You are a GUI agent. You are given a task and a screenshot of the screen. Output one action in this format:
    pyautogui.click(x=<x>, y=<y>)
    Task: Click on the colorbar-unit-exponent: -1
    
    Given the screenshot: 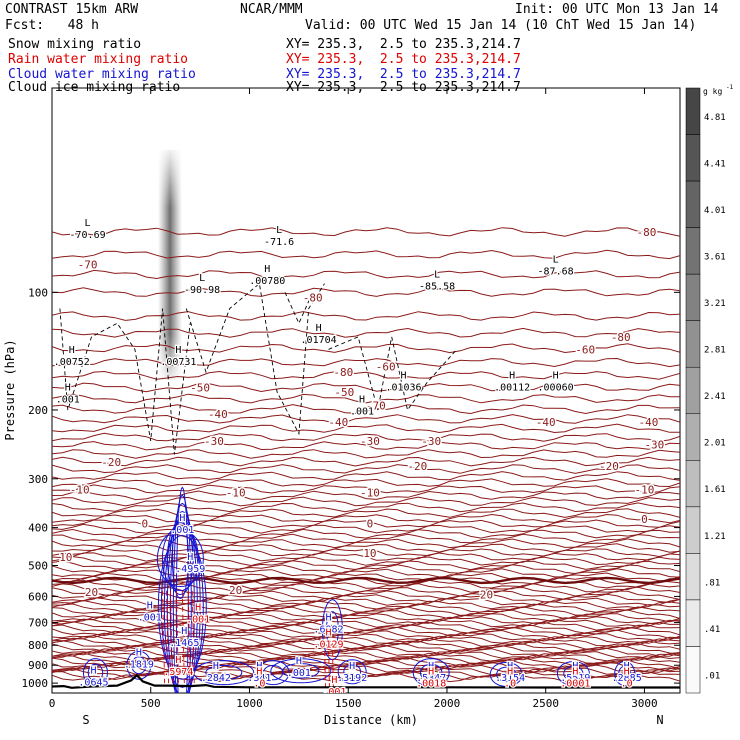 What is the action you would take?
    pyautogui.click(x=730, y=87)
    